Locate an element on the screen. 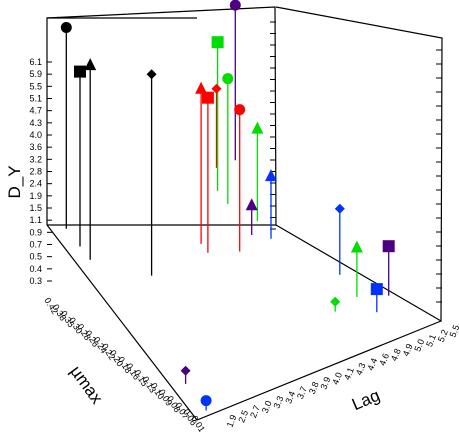  z-tick-label: 1.1 is located at coordinates (35, 220).